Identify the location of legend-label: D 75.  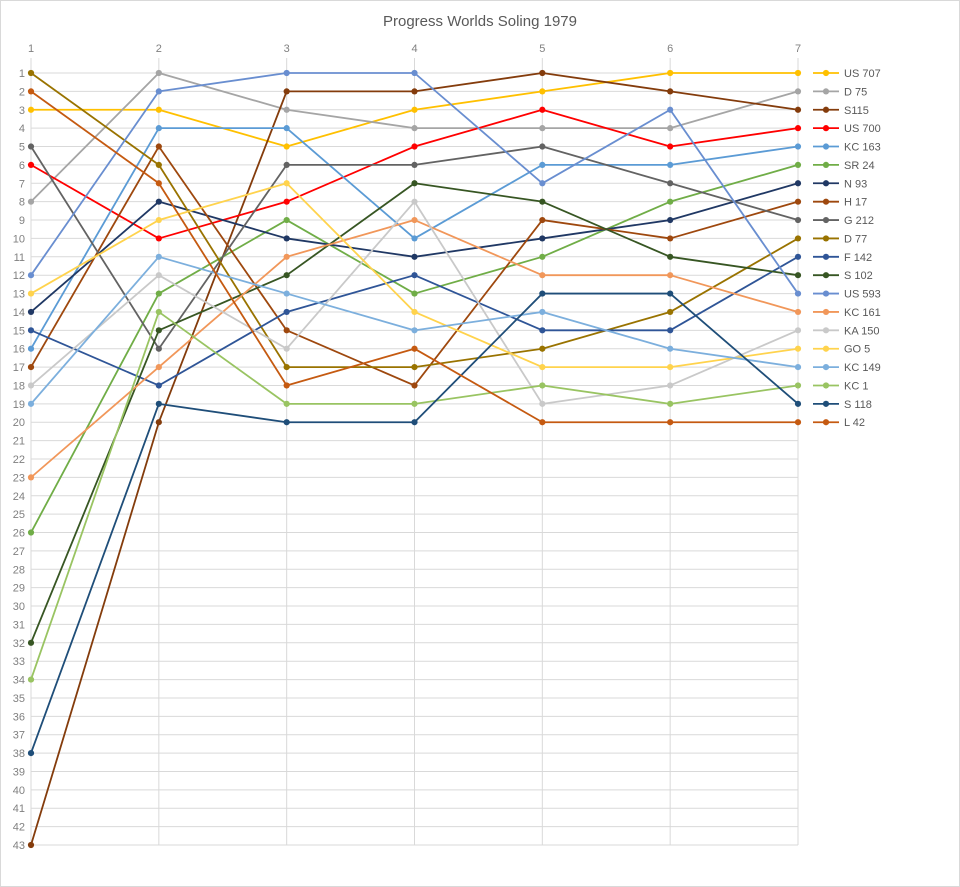
(855, 92).